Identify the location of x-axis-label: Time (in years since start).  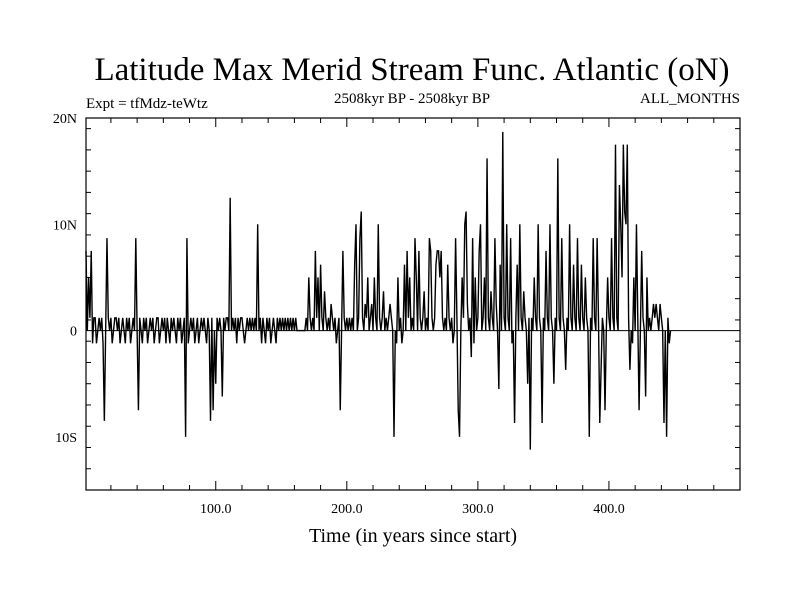
(413, 536).